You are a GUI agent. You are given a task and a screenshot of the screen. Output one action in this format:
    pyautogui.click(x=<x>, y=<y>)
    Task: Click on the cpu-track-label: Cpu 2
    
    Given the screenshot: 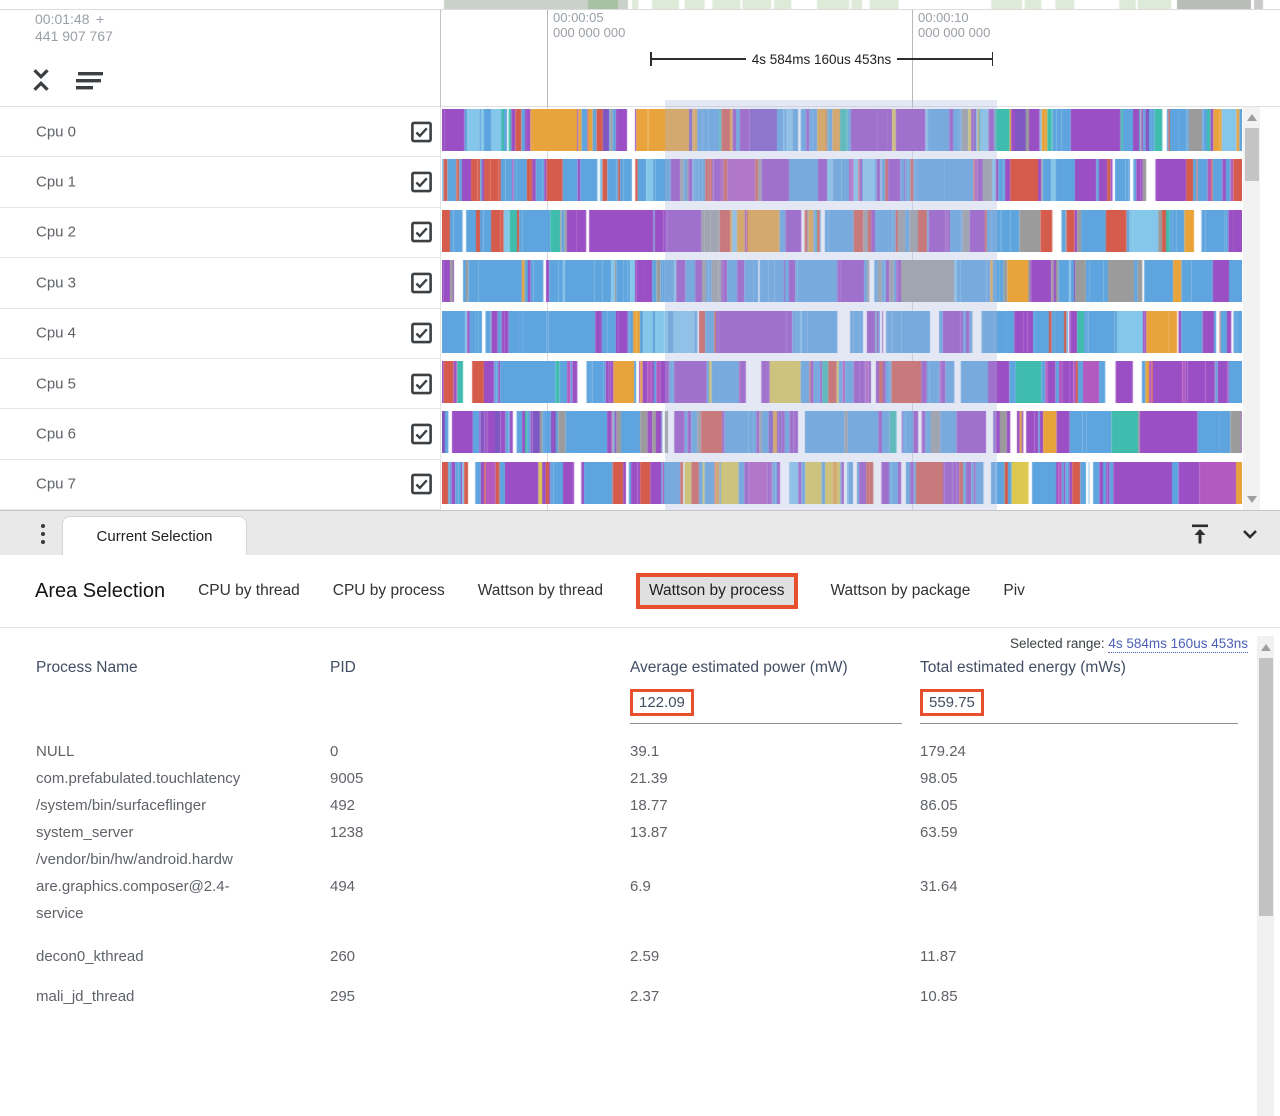 What is the action you would take?
    pyautogui.click(x=56, y=232)
    